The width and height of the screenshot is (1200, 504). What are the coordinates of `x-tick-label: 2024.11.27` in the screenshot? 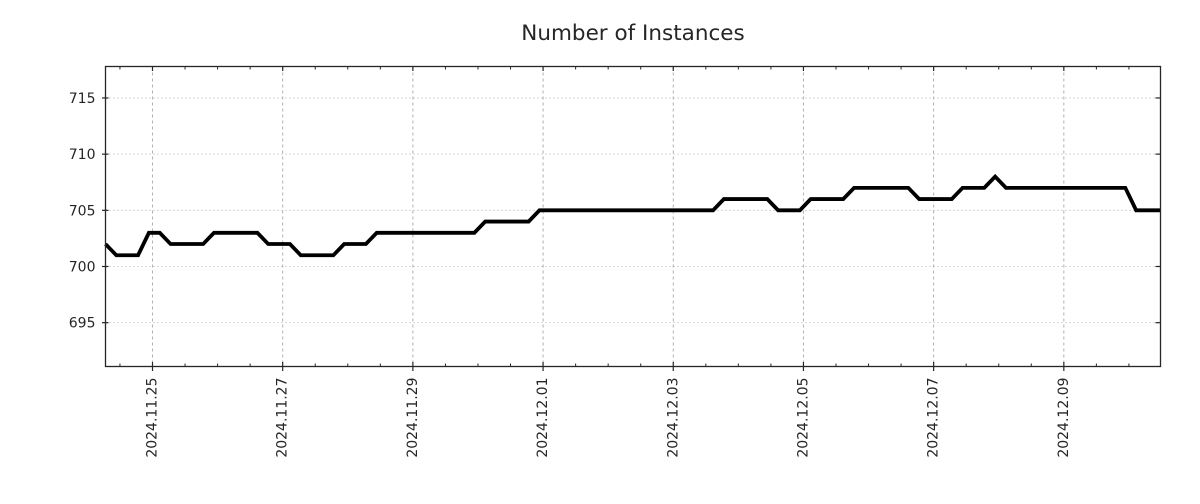 It's located at (283, 418).